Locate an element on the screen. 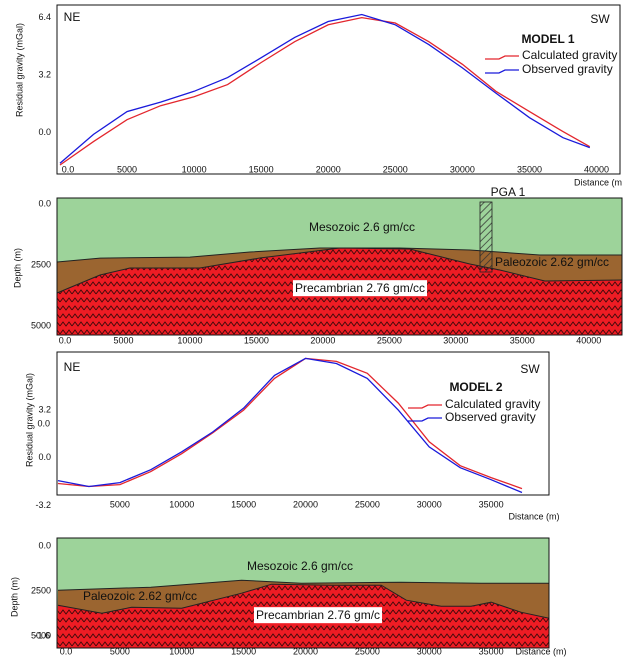 The image size is (623, 659). well is located at coordinates (486, 237).